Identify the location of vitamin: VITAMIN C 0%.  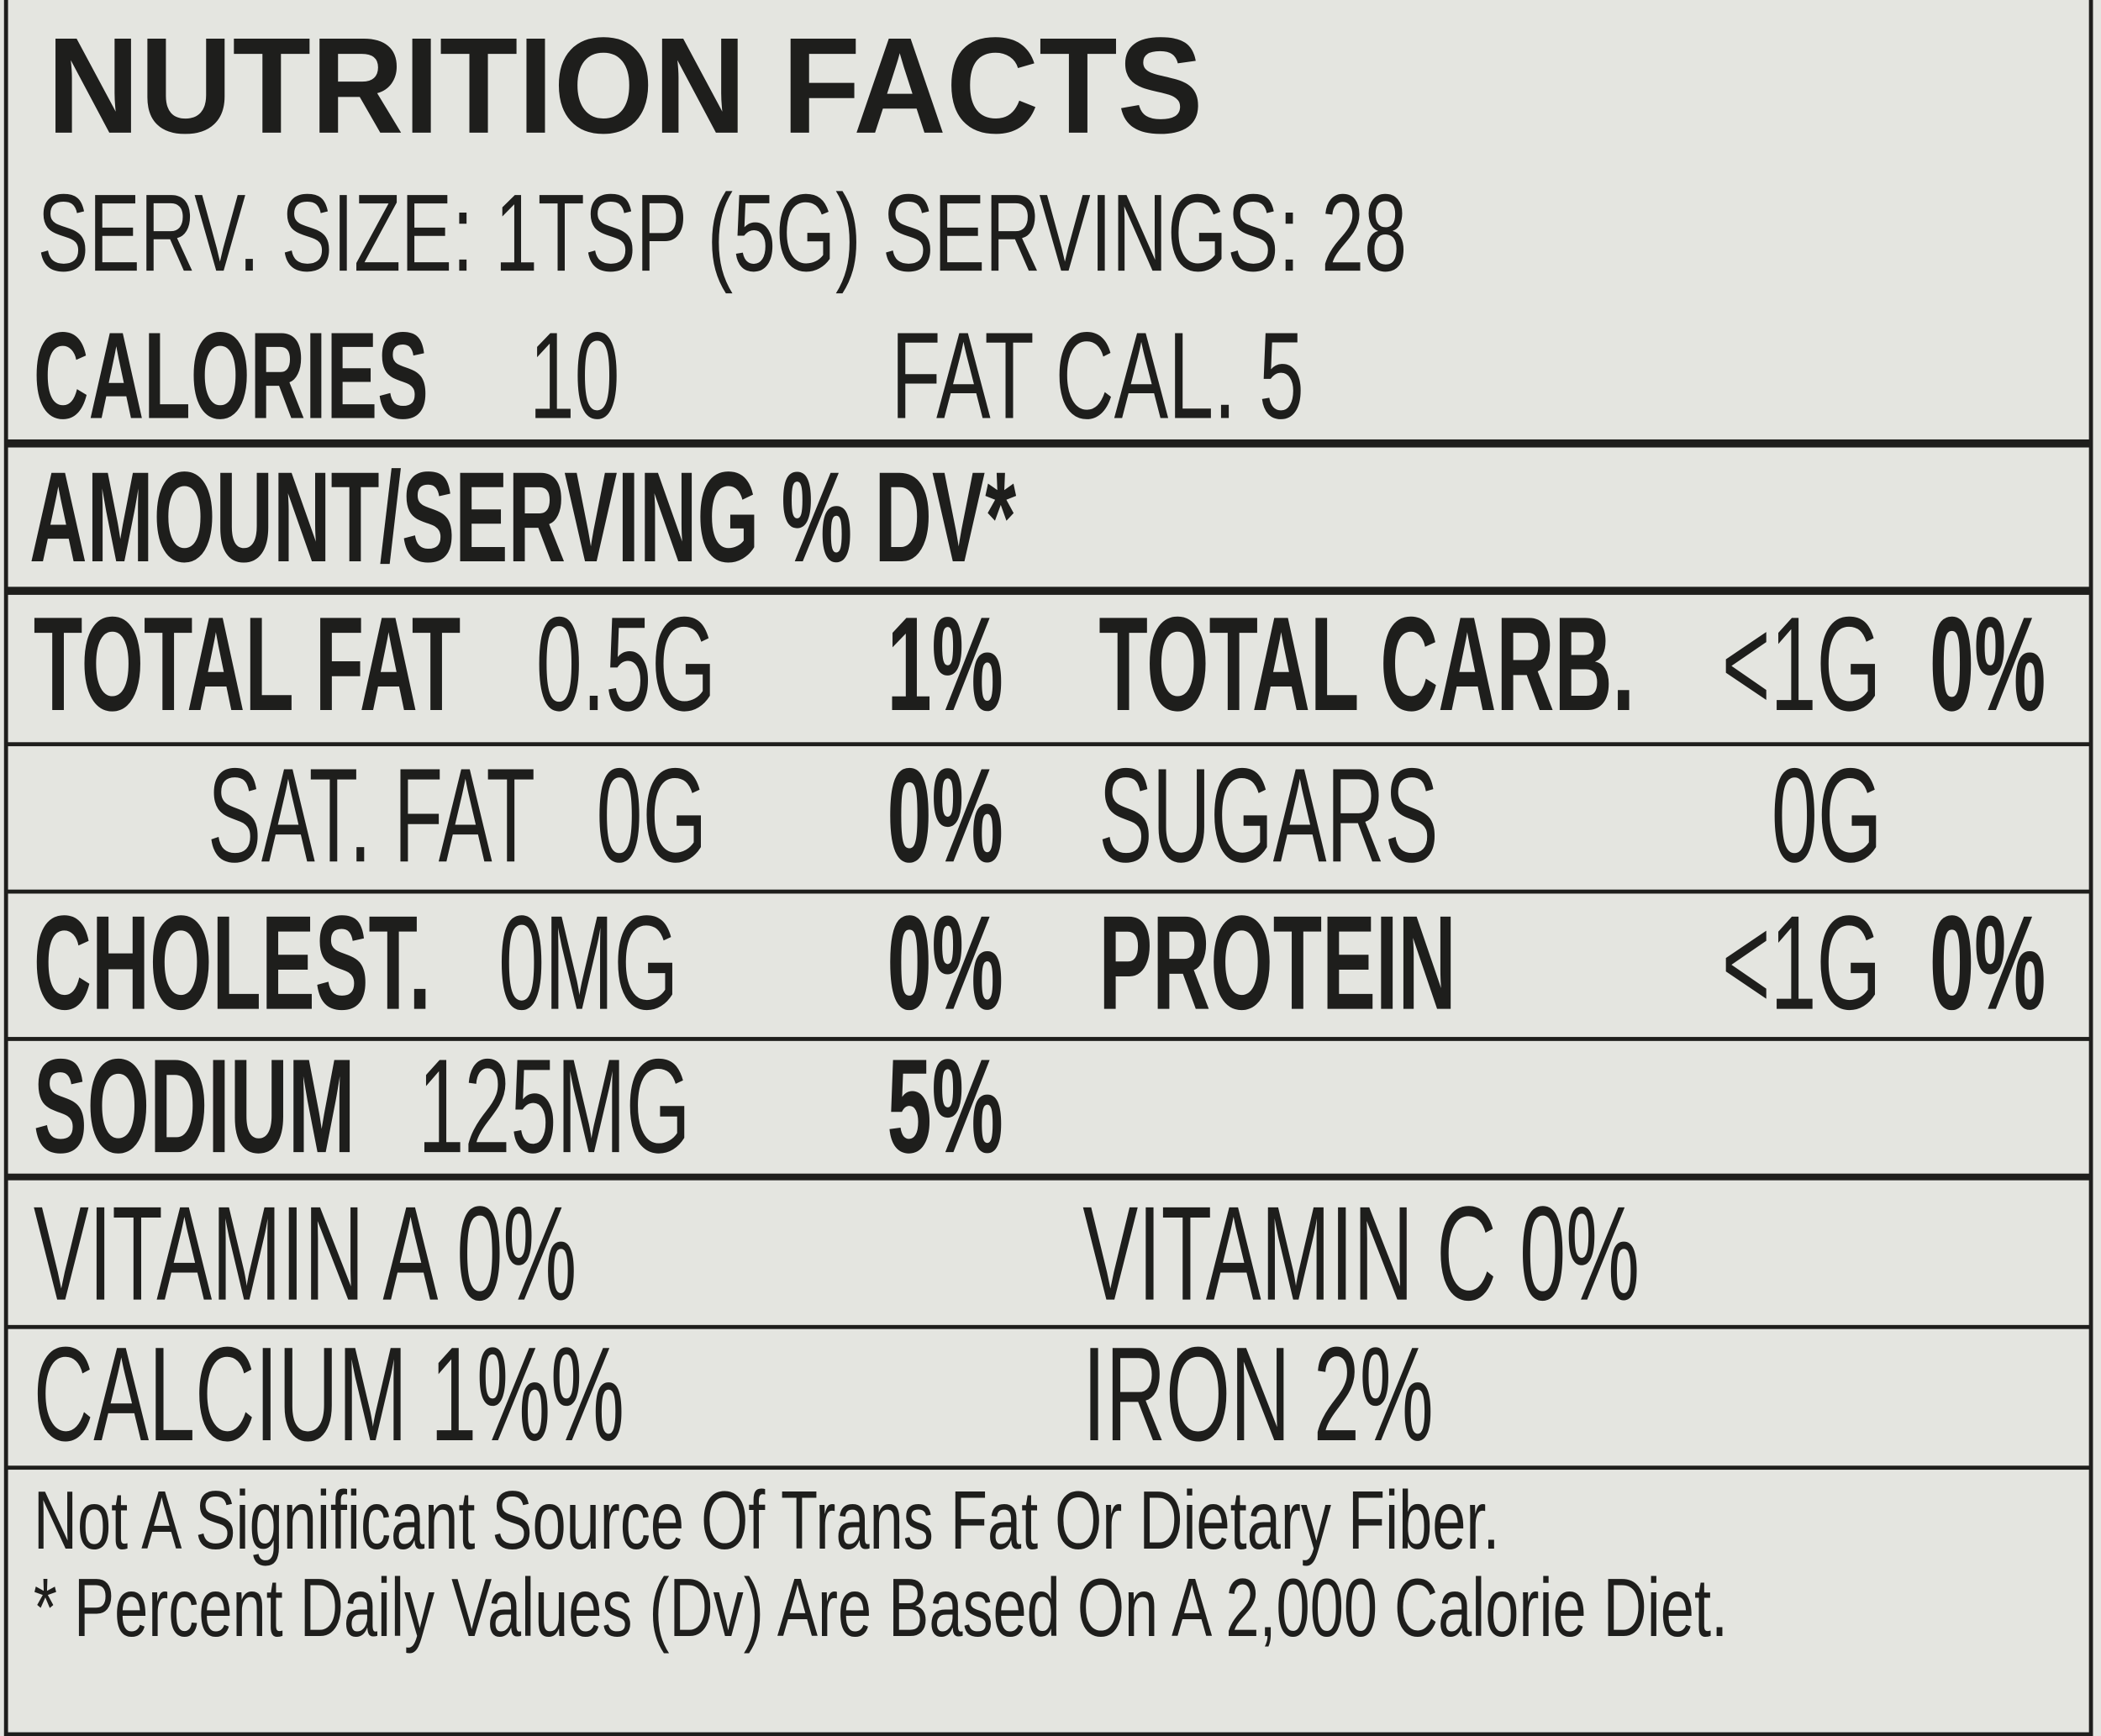
(1361, 1254).